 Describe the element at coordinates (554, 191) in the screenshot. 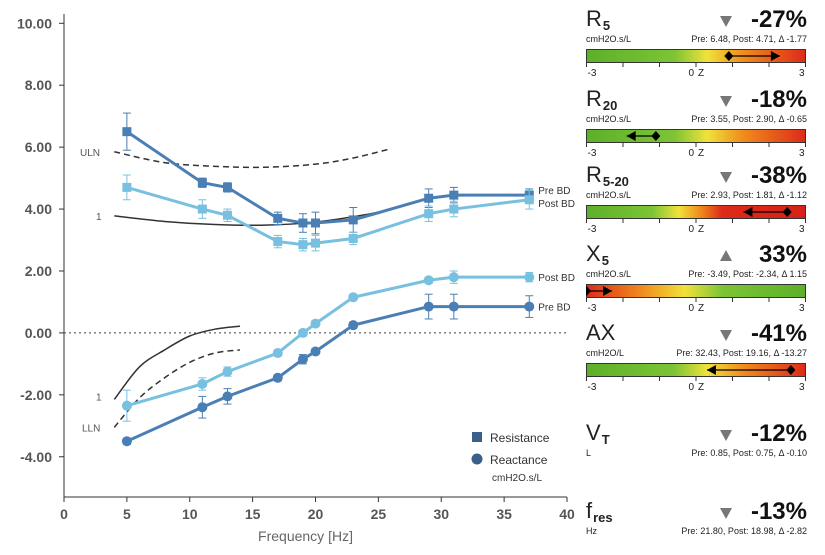

I see `series-label: Pre BD` at that location.